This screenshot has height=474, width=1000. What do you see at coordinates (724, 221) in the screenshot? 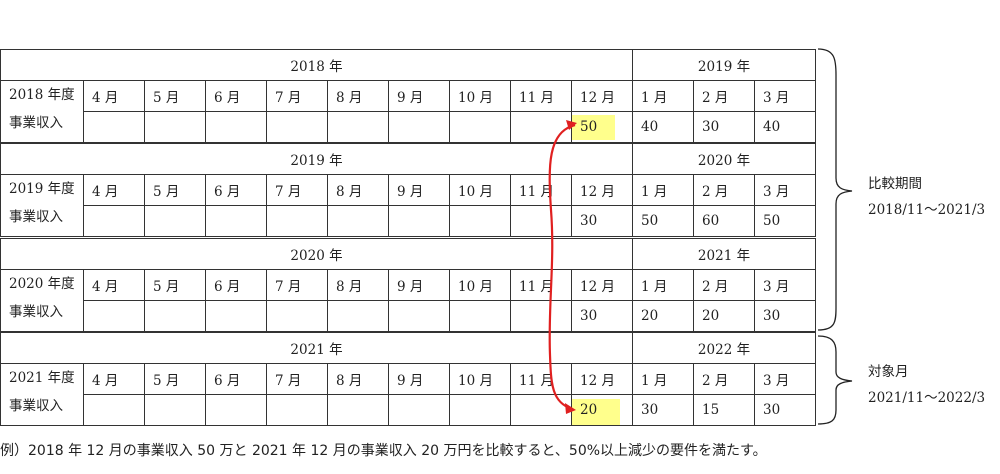
I see `revenue-value-cell: 60` at bounding box center [724, 221].